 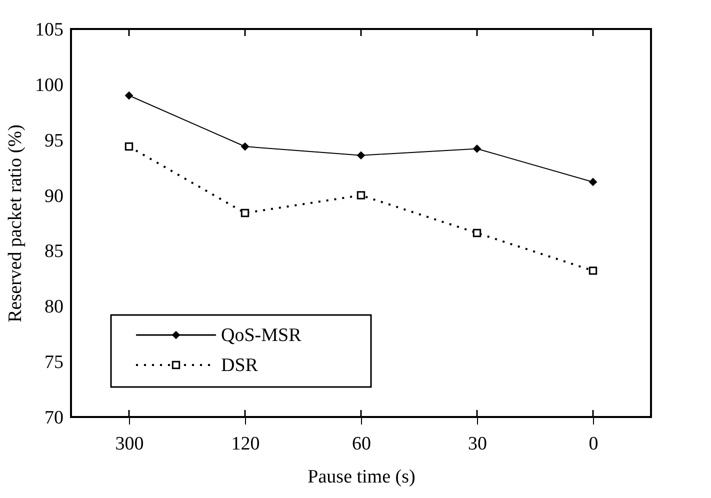 What do you see at coordinates (239, 365) in the screenshot?
I see `legend-label: DSR` at bounding box center [239, 365].